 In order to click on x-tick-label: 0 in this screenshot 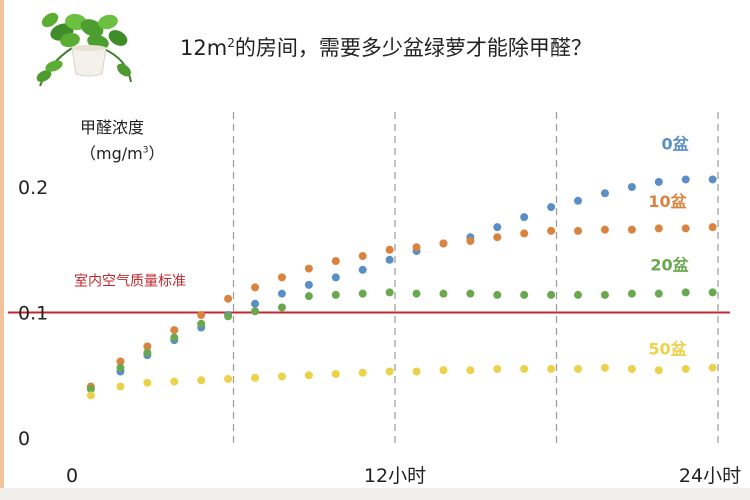, I will do `click(72, 476)`.